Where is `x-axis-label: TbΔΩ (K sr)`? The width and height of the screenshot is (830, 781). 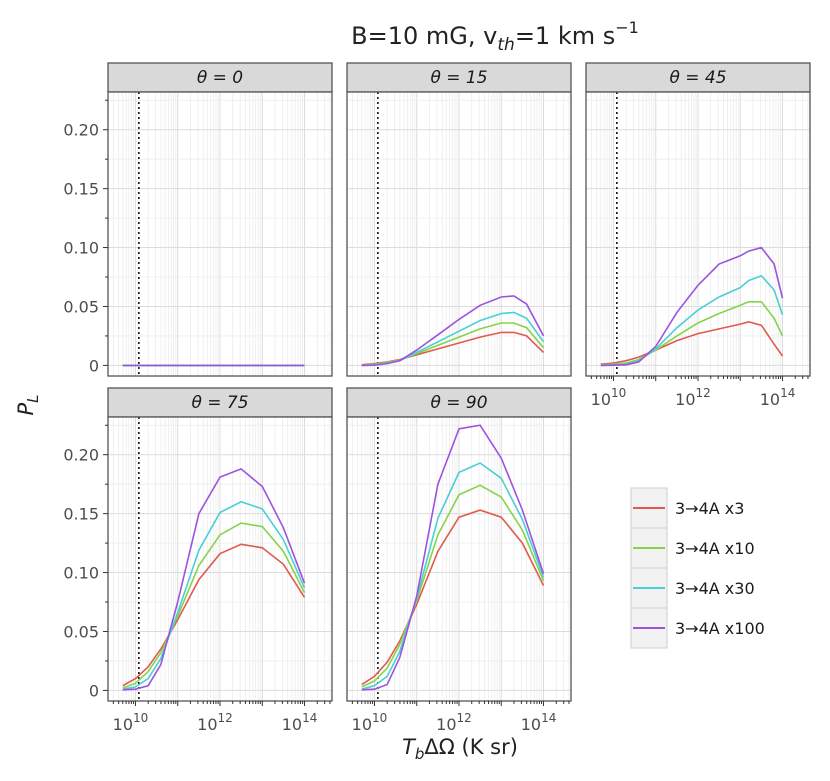 x-axis-label: TbΔΩ (K sr) is located at coordinates (460, 749).